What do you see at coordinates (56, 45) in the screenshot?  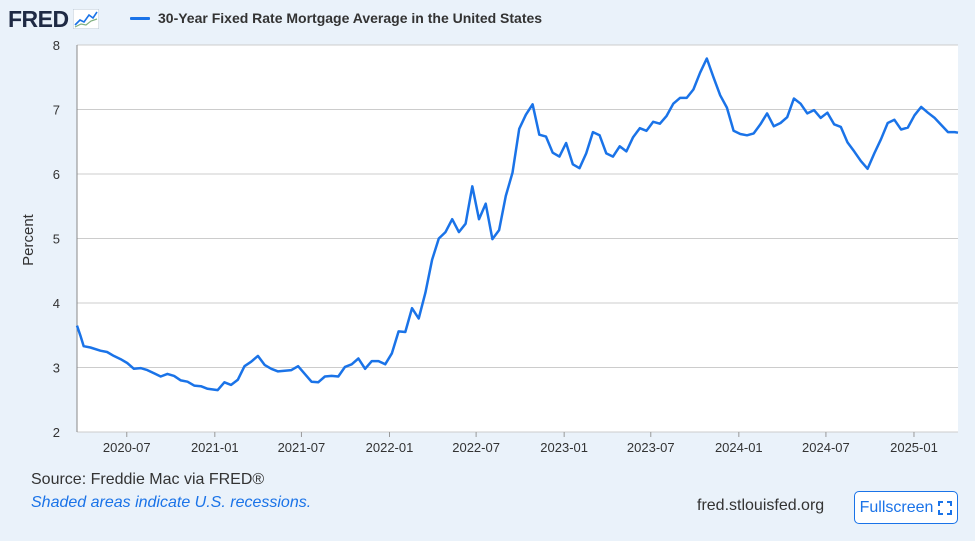 I see `y-tick-label: 8` at bounding box center [56, 45].